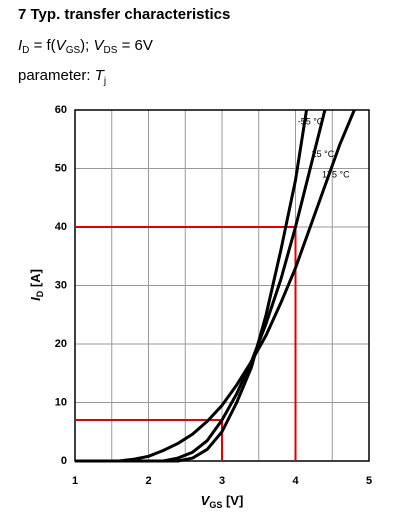  Describe the element at coordinates (64, 461) in the screenshot. I see `y-tick-label: 0` at that location.